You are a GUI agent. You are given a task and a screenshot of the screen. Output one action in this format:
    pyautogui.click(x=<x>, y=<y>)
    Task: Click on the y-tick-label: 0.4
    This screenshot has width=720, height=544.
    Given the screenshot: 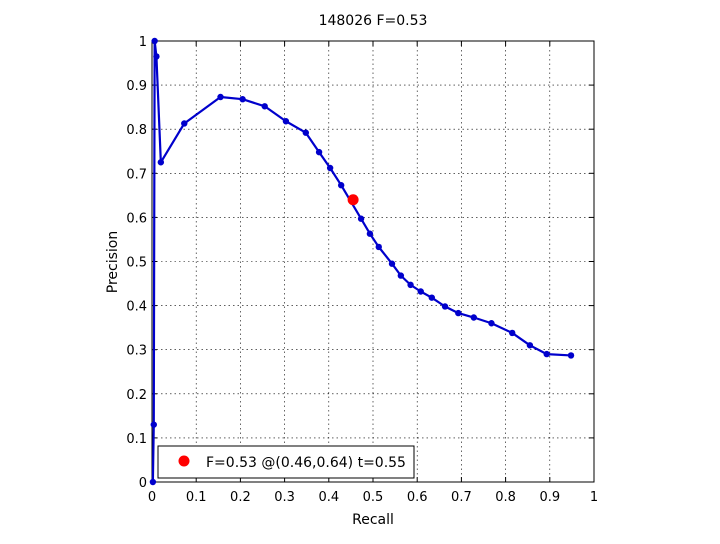 What is the action you would take?
    pyautogui.click(x=136, y=307)
    